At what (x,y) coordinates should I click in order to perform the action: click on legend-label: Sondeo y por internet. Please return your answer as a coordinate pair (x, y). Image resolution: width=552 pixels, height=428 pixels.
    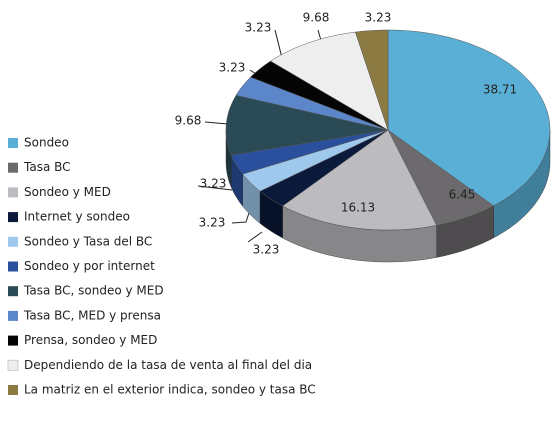
    Looking at the image, I should click on (89, 266).